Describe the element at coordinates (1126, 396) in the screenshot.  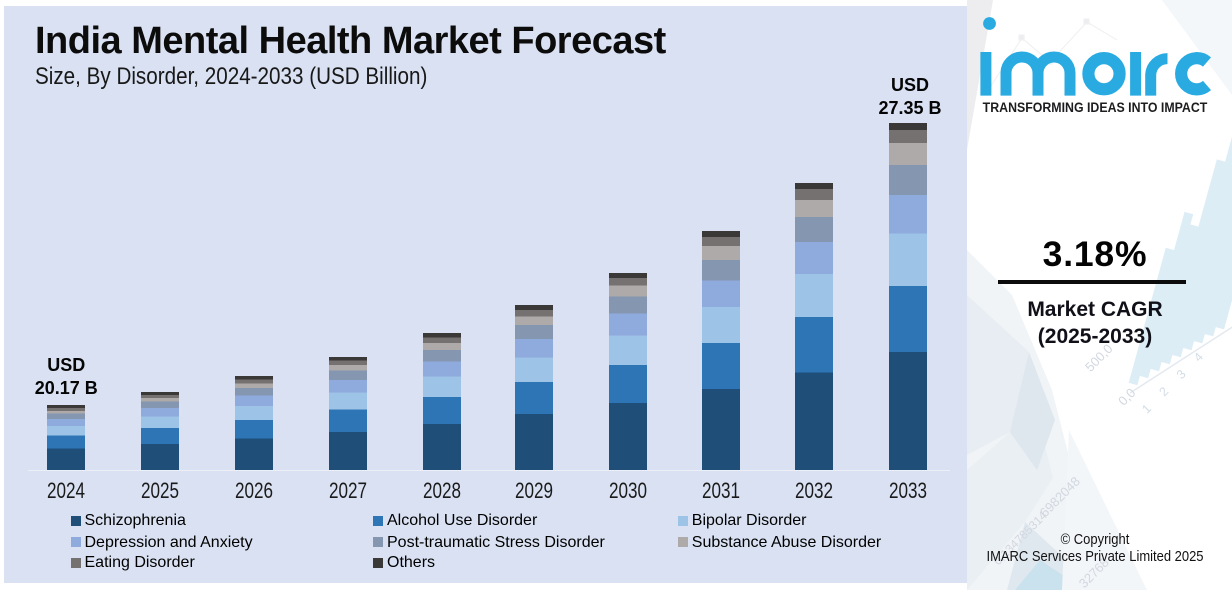
I see `svg-text: 0,0` at that location.